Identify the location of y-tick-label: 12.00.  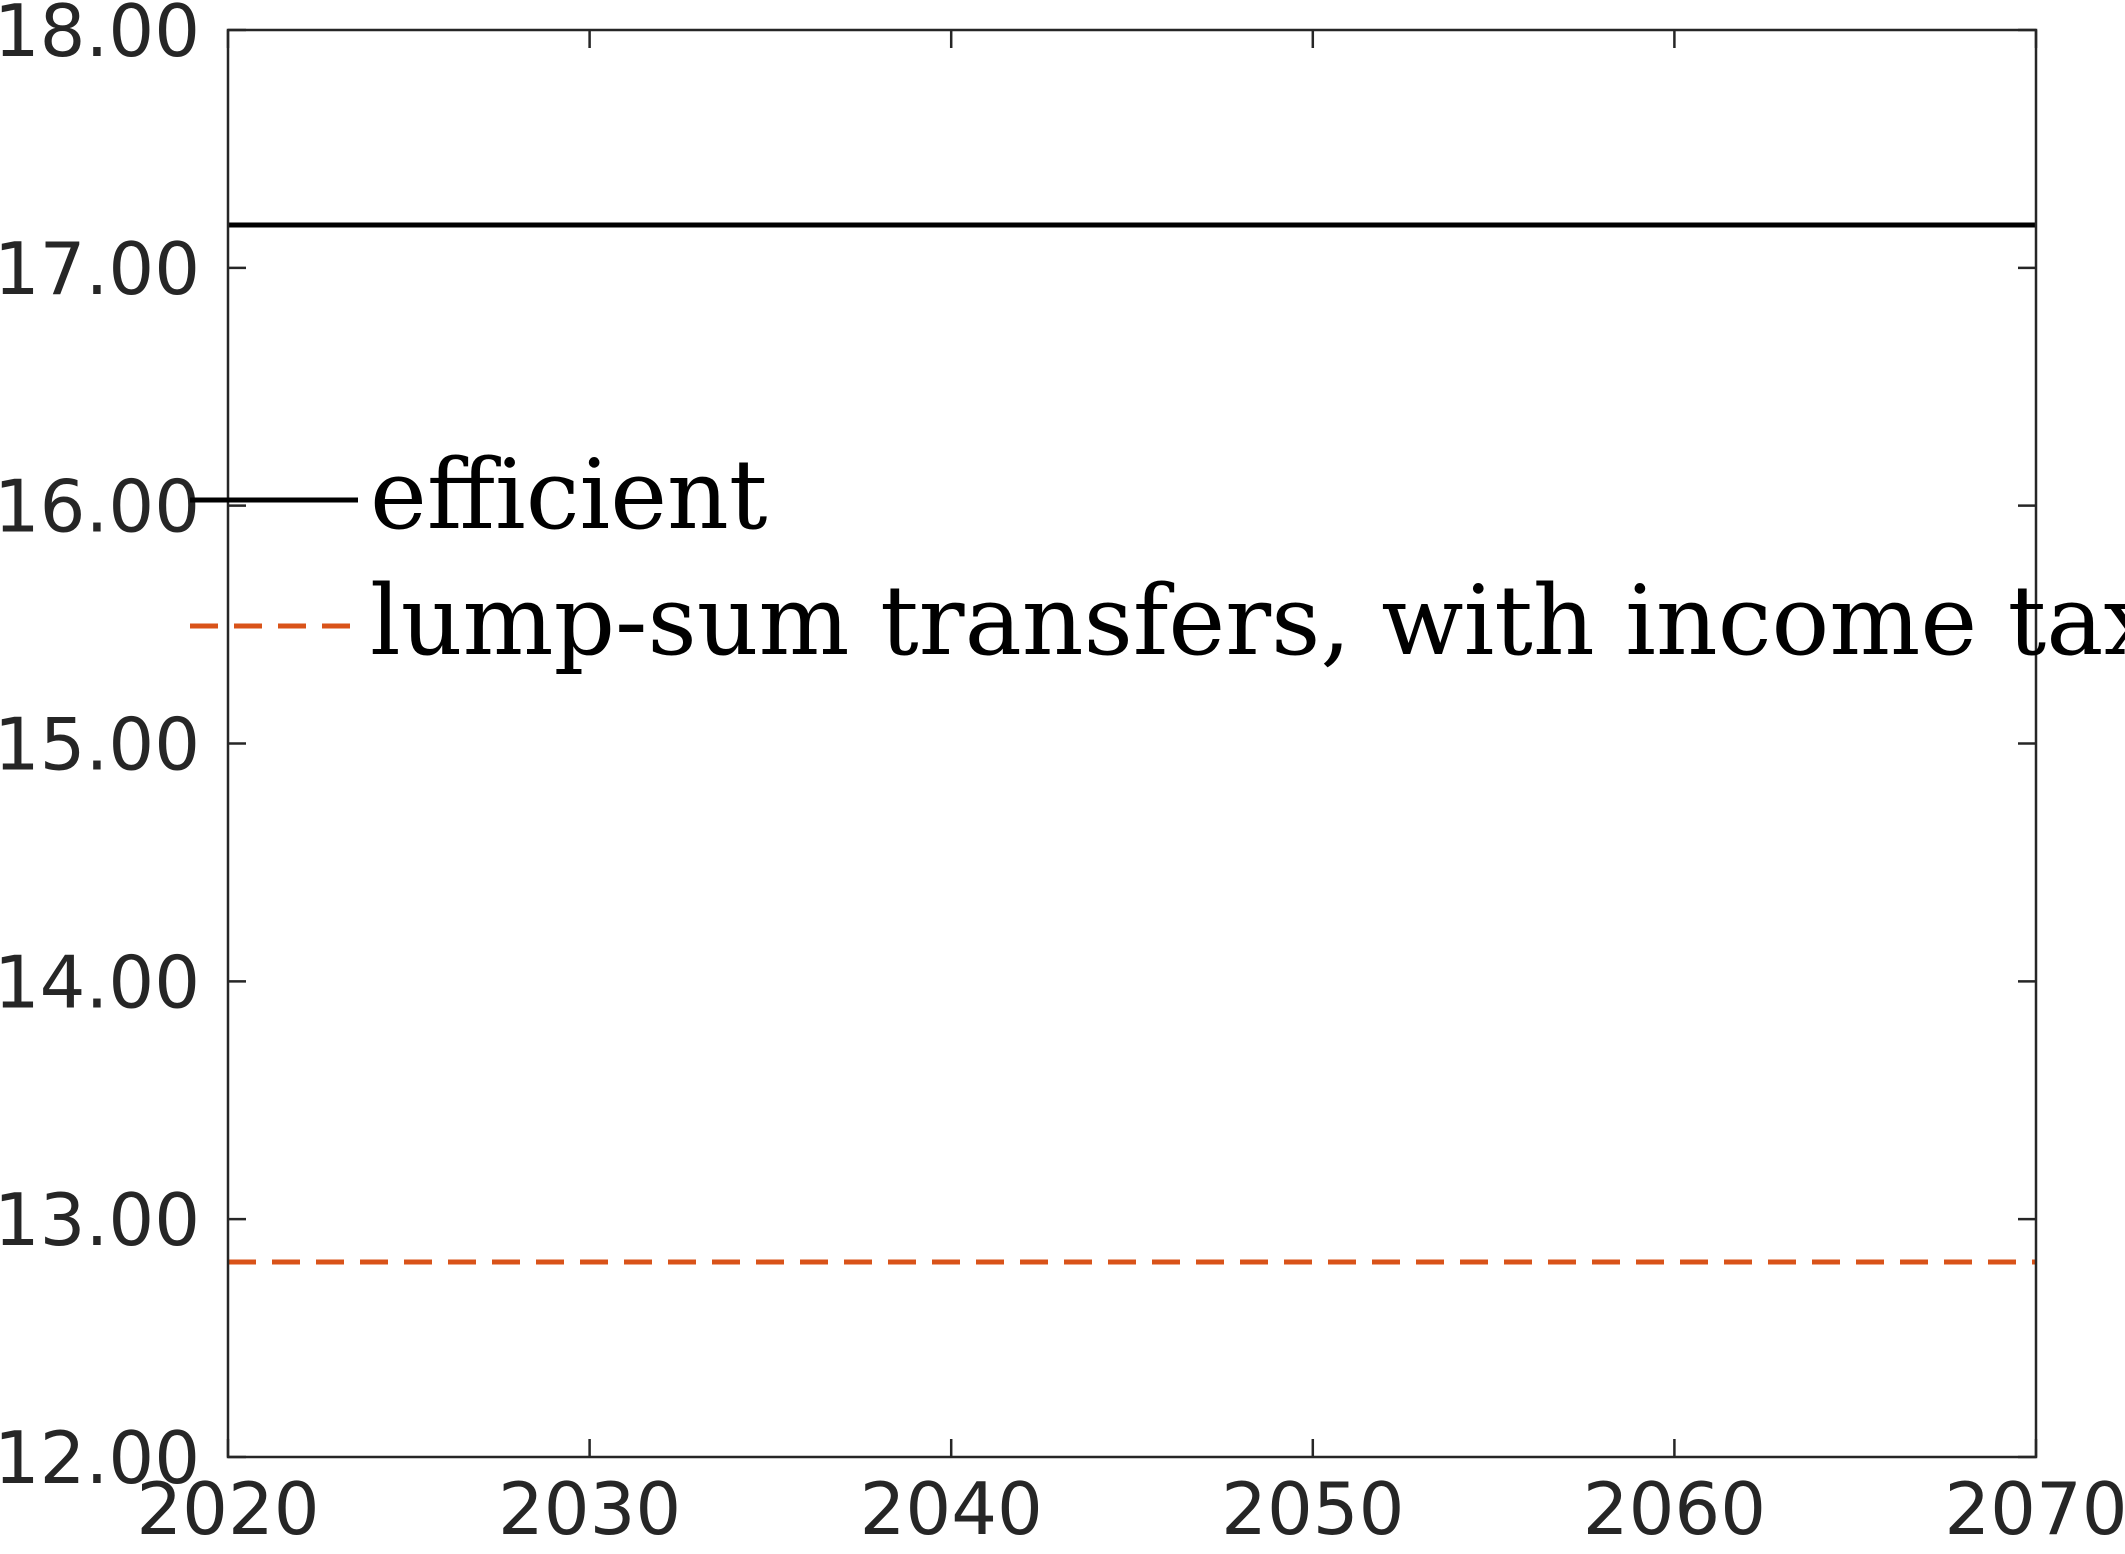
(100, 1458).